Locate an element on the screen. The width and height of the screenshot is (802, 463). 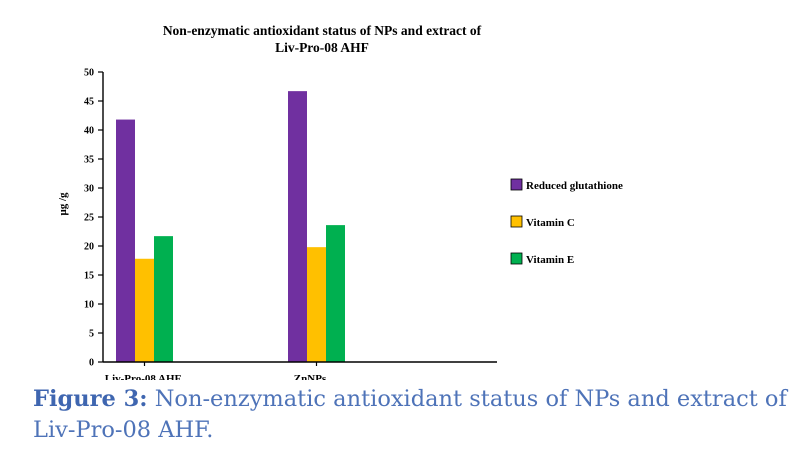
legend: Reduced glutathione Vitamin C Vitamin E is located at coordinates (566, 222).